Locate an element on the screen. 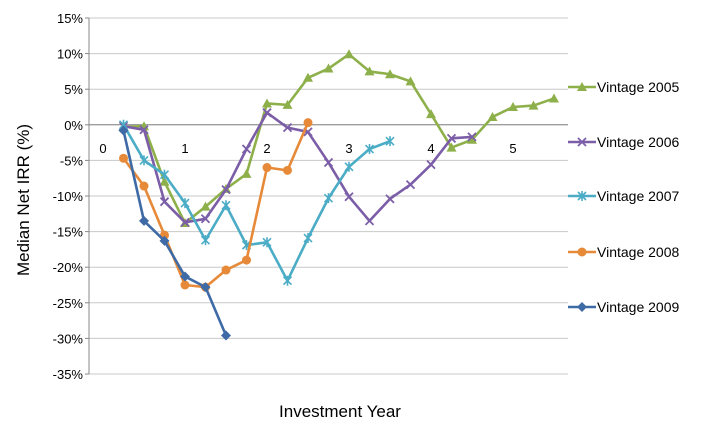  x-tick-label: 0 is located at coordinates (102, 148).